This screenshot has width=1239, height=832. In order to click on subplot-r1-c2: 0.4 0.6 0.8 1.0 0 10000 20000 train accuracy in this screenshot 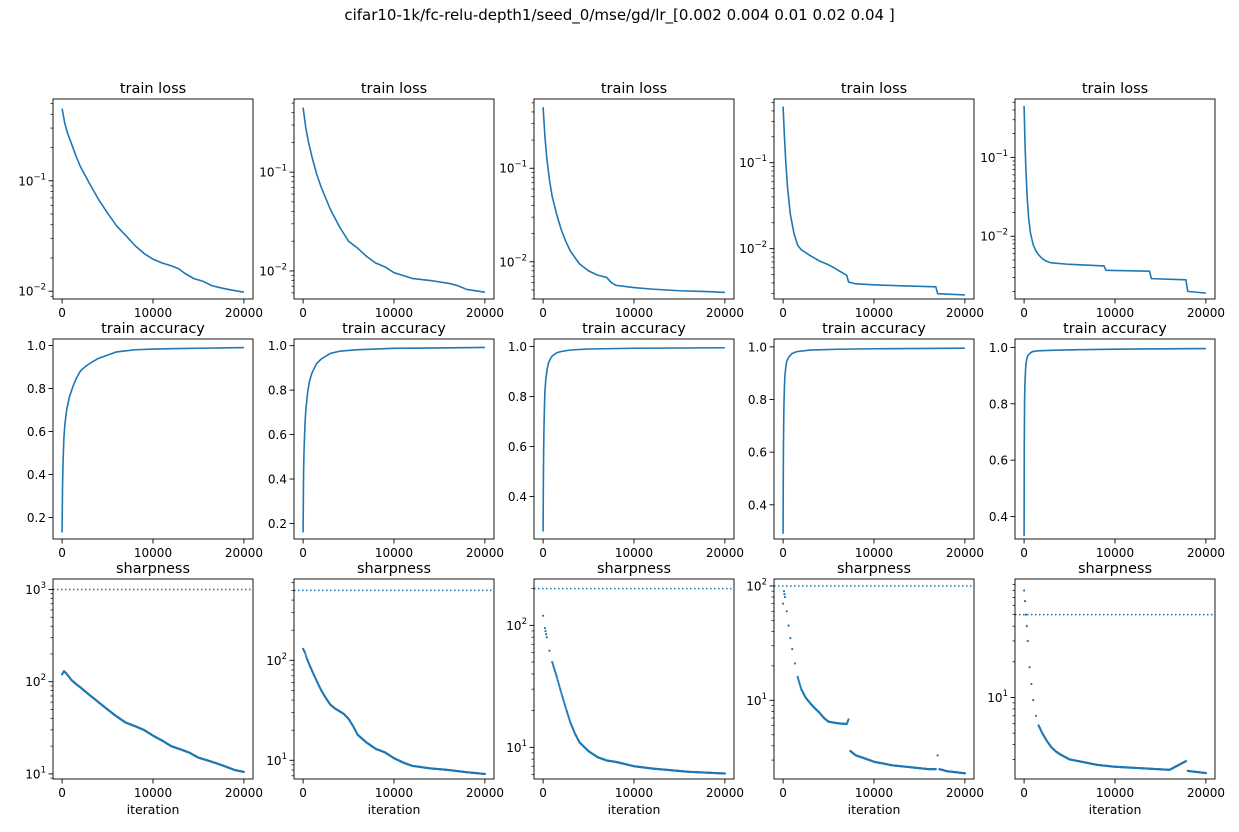, I will do `click(626, 440)`.